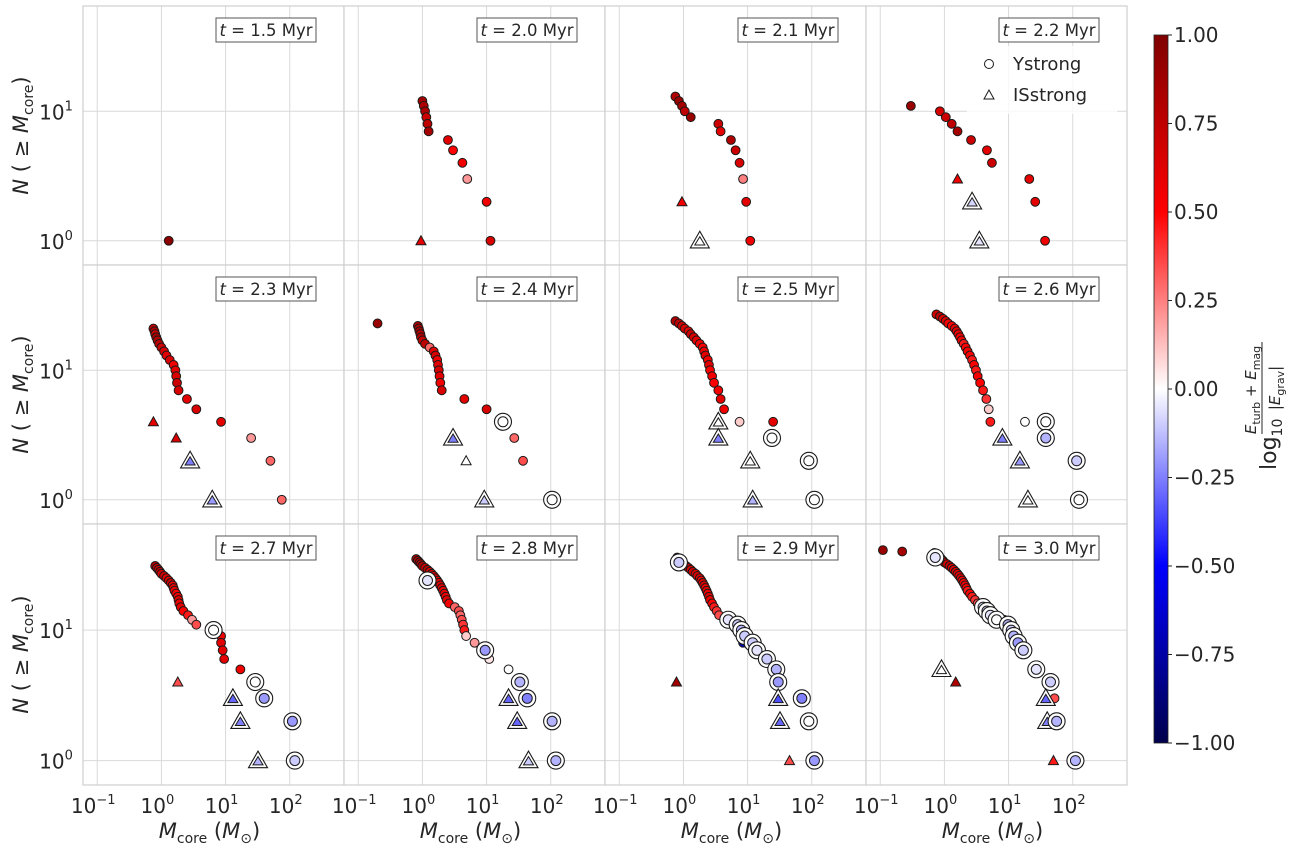 The width and height of the screenshot is (1293, 850). What do you see at coordinates (93, 805) in the screenshot?
I see `x-tick-label: 10⁻¹` at bounding box center [93, 805].